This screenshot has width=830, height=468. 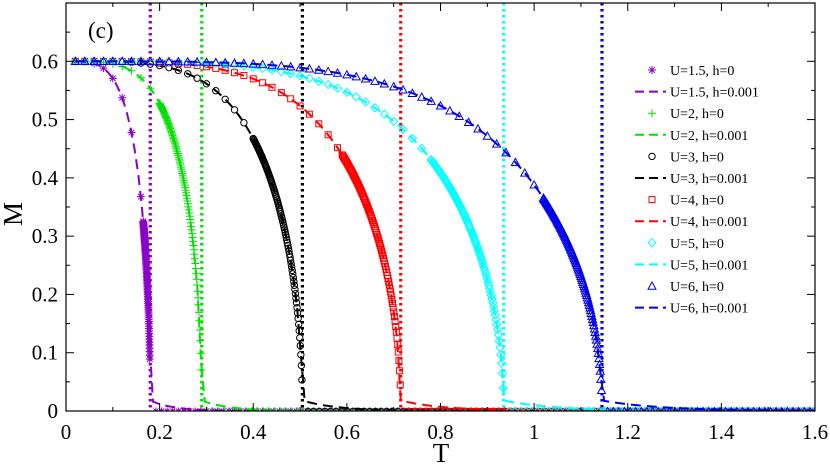 I want to click on y-tick-label: 0.3, so click(x=45, y=236).